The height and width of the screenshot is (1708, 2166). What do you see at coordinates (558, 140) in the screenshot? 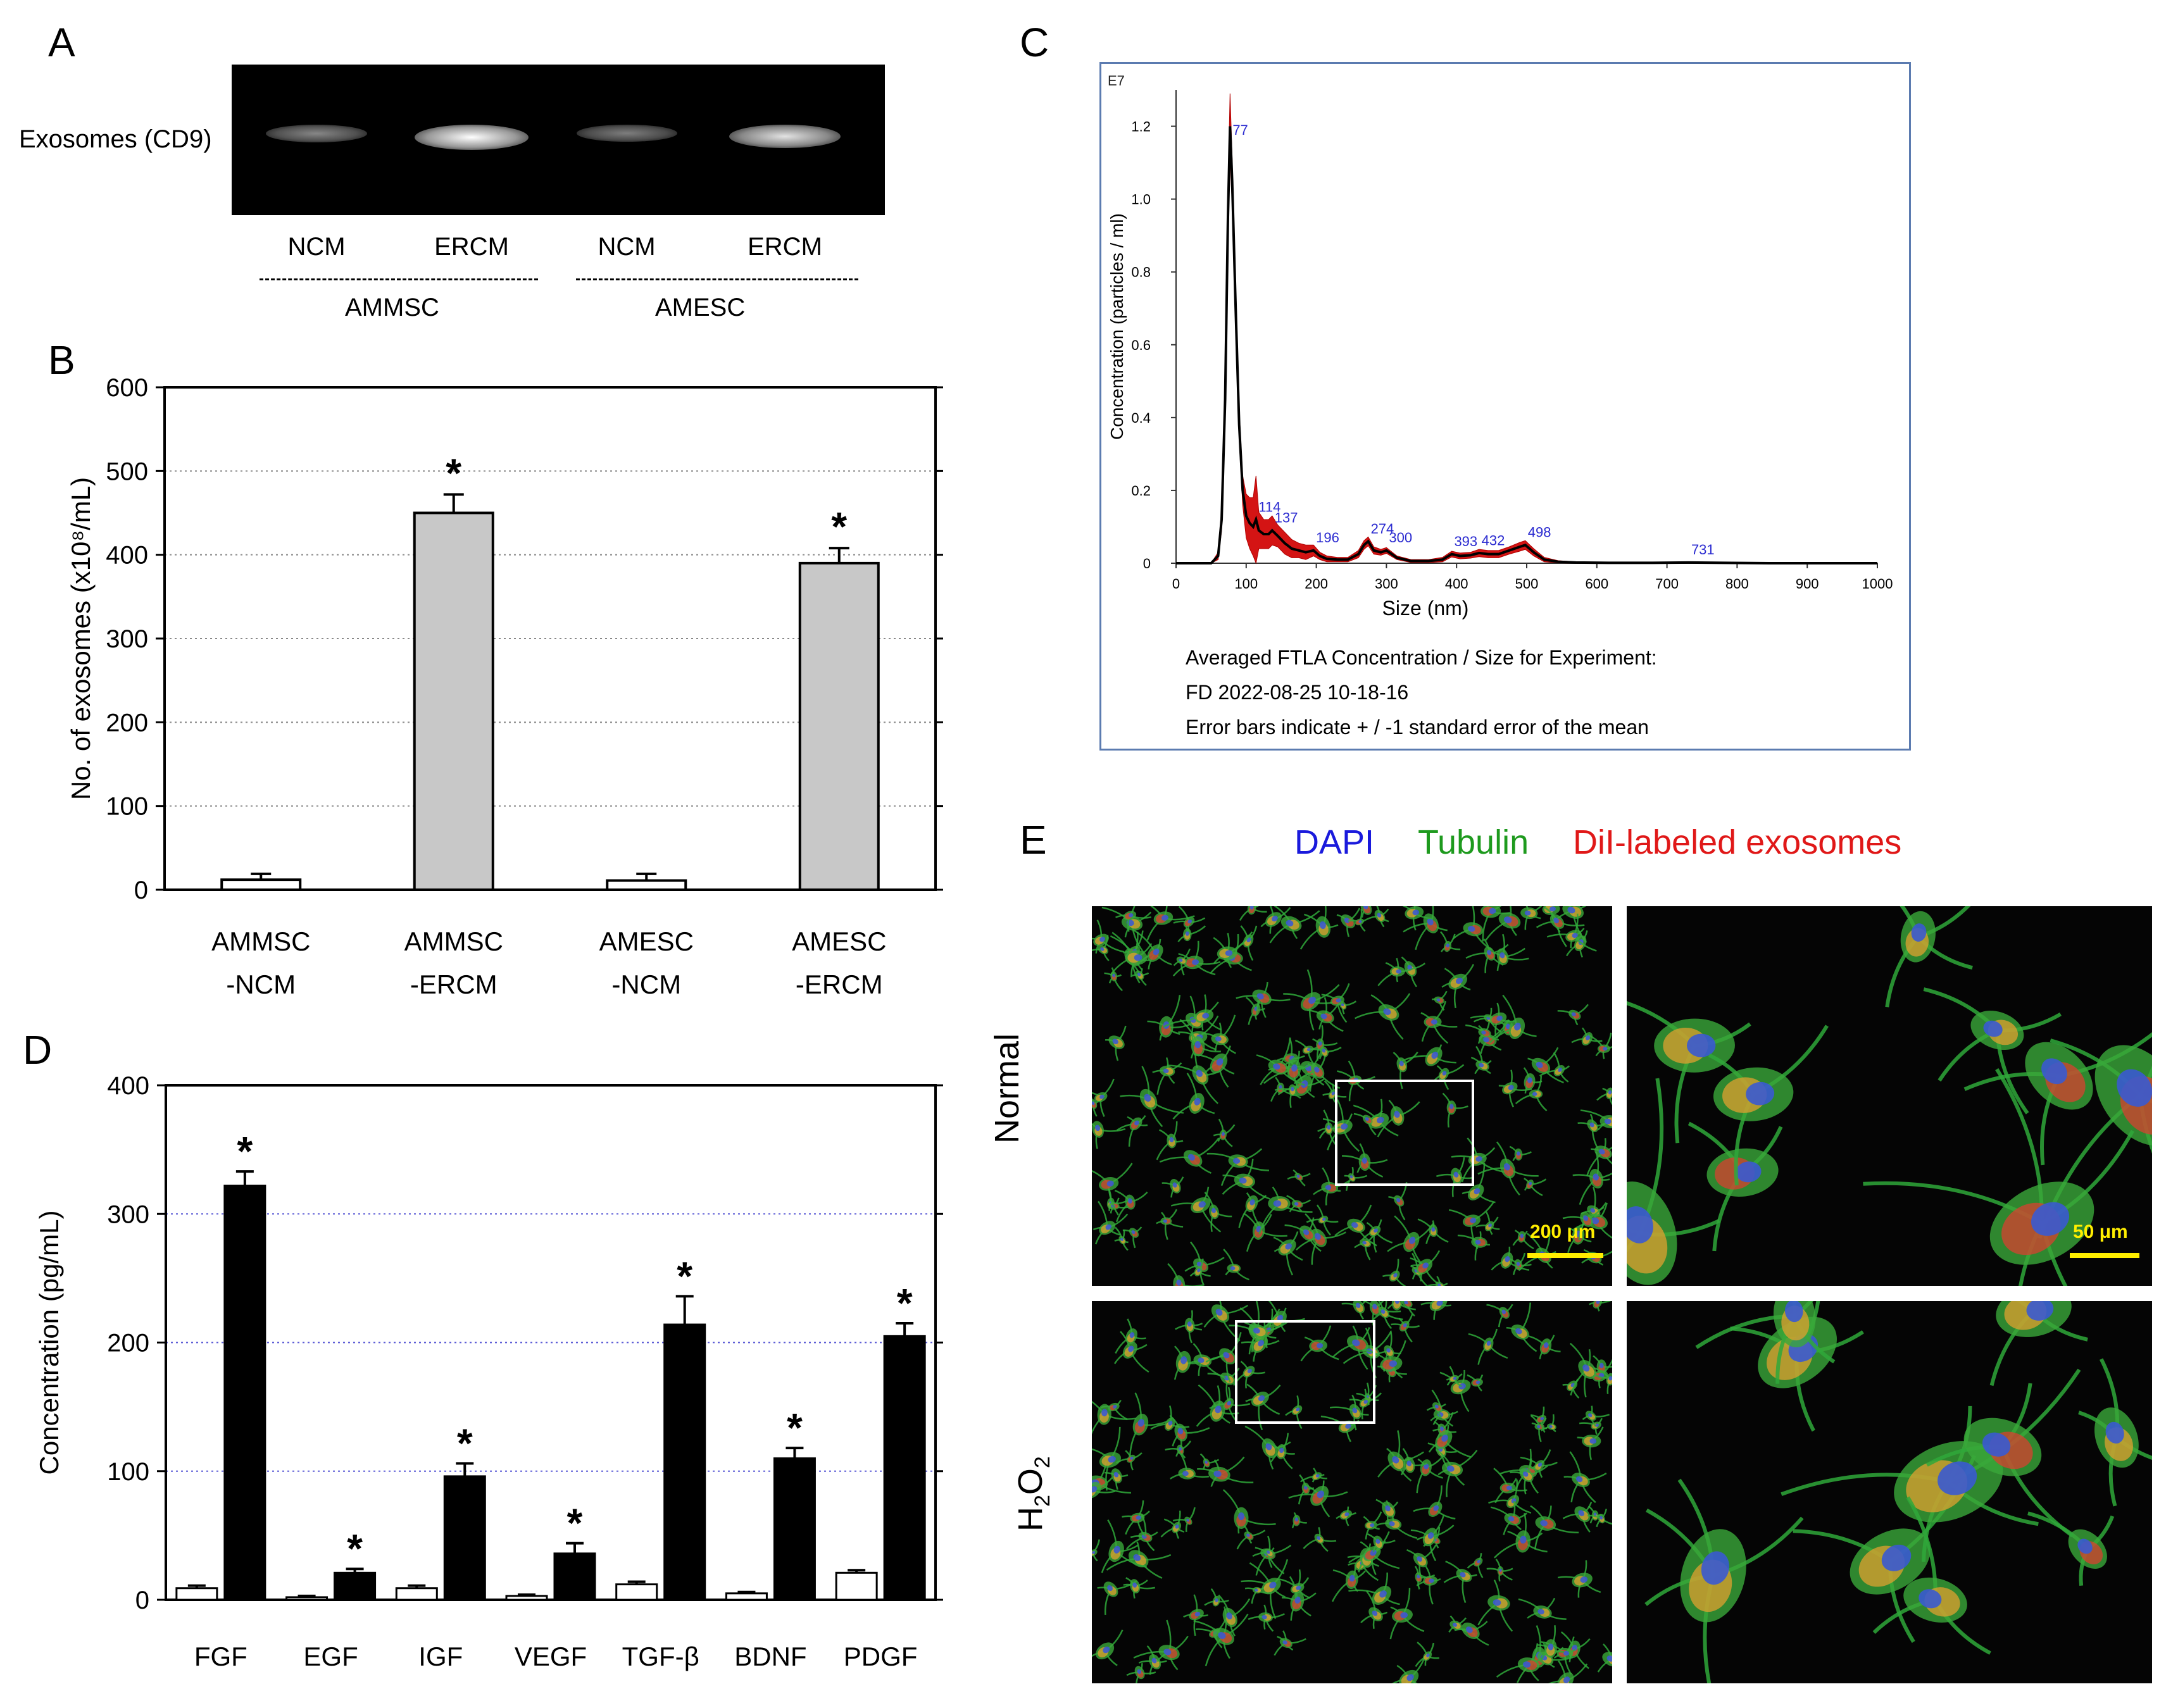
I see `gel-image` at bounding box center [558, 140].